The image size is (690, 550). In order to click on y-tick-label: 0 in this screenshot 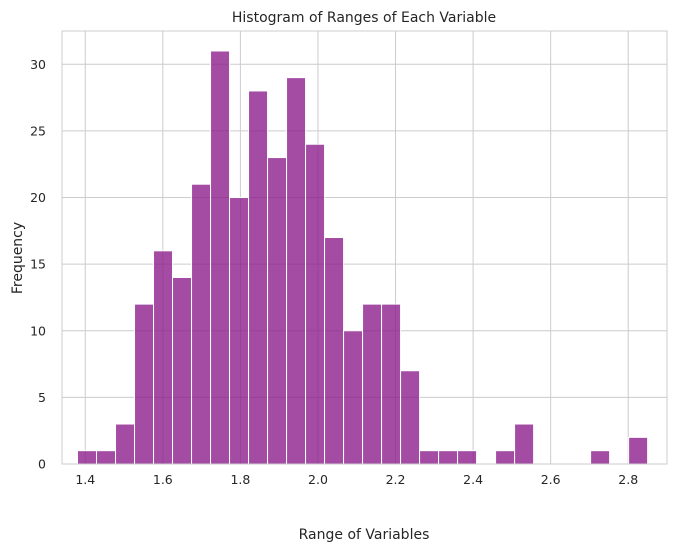, I will do `click(42, 464)`.